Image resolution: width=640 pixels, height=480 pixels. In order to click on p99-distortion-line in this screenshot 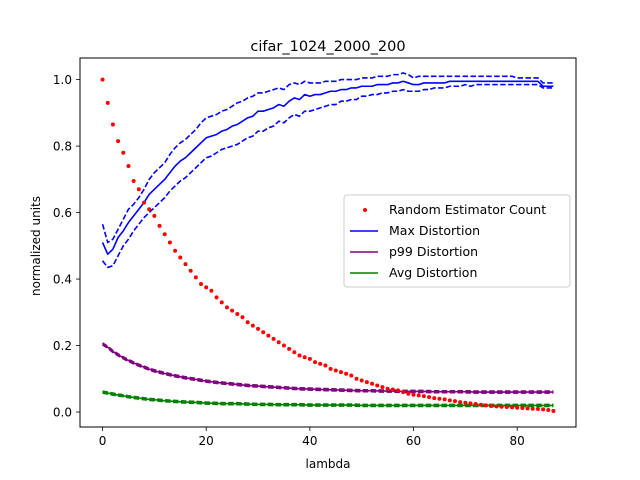, I will do `click(328, 368)`.